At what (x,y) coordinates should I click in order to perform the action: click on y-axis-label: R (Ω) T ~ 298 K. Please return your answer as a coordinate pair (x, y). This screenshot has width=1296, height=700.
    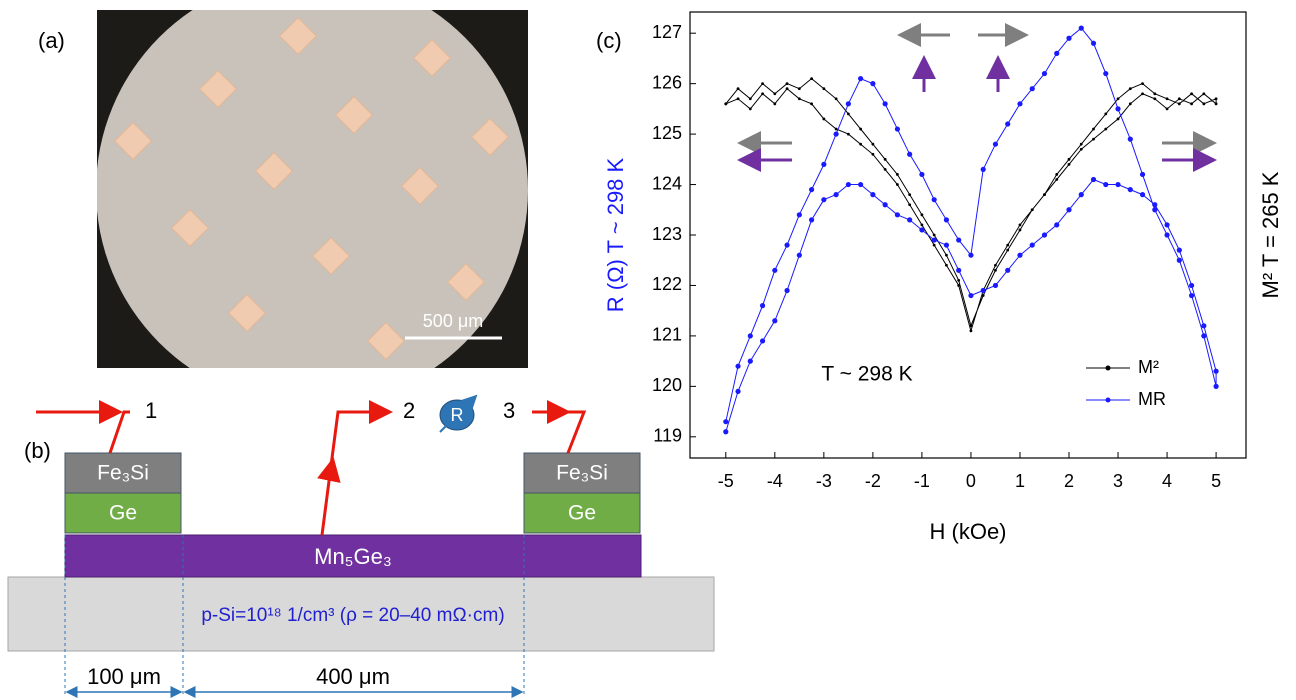
    Looking at the image, I should click on (615, 234).